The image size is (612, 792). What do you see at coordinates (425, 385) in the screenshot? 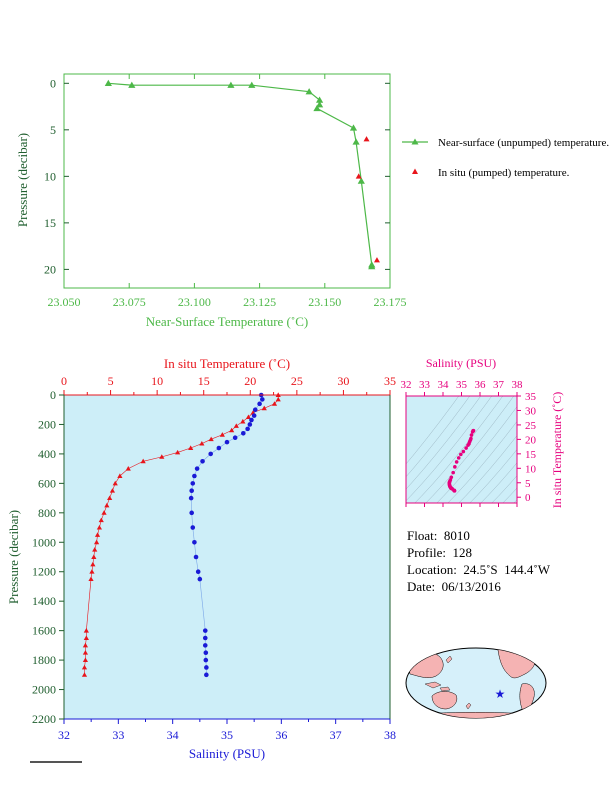
I see `ts-x-tick-label: 33` at bounding box center [425, 385].